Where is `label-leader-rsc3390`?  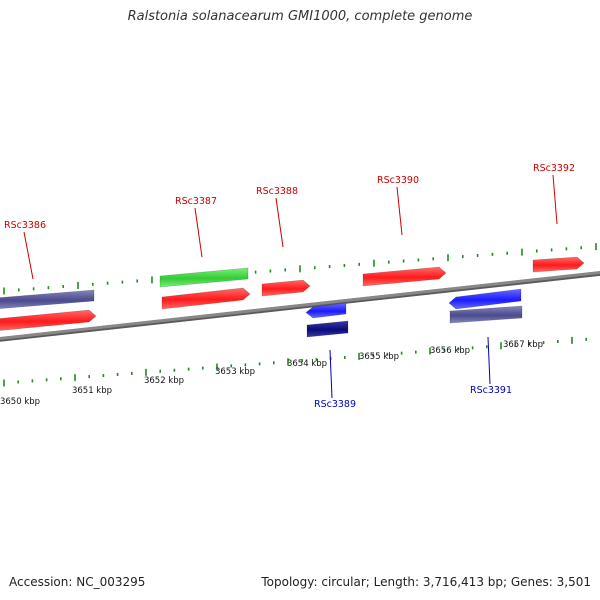
label-leader-rsc3390 is located at coordinates (399, 211).